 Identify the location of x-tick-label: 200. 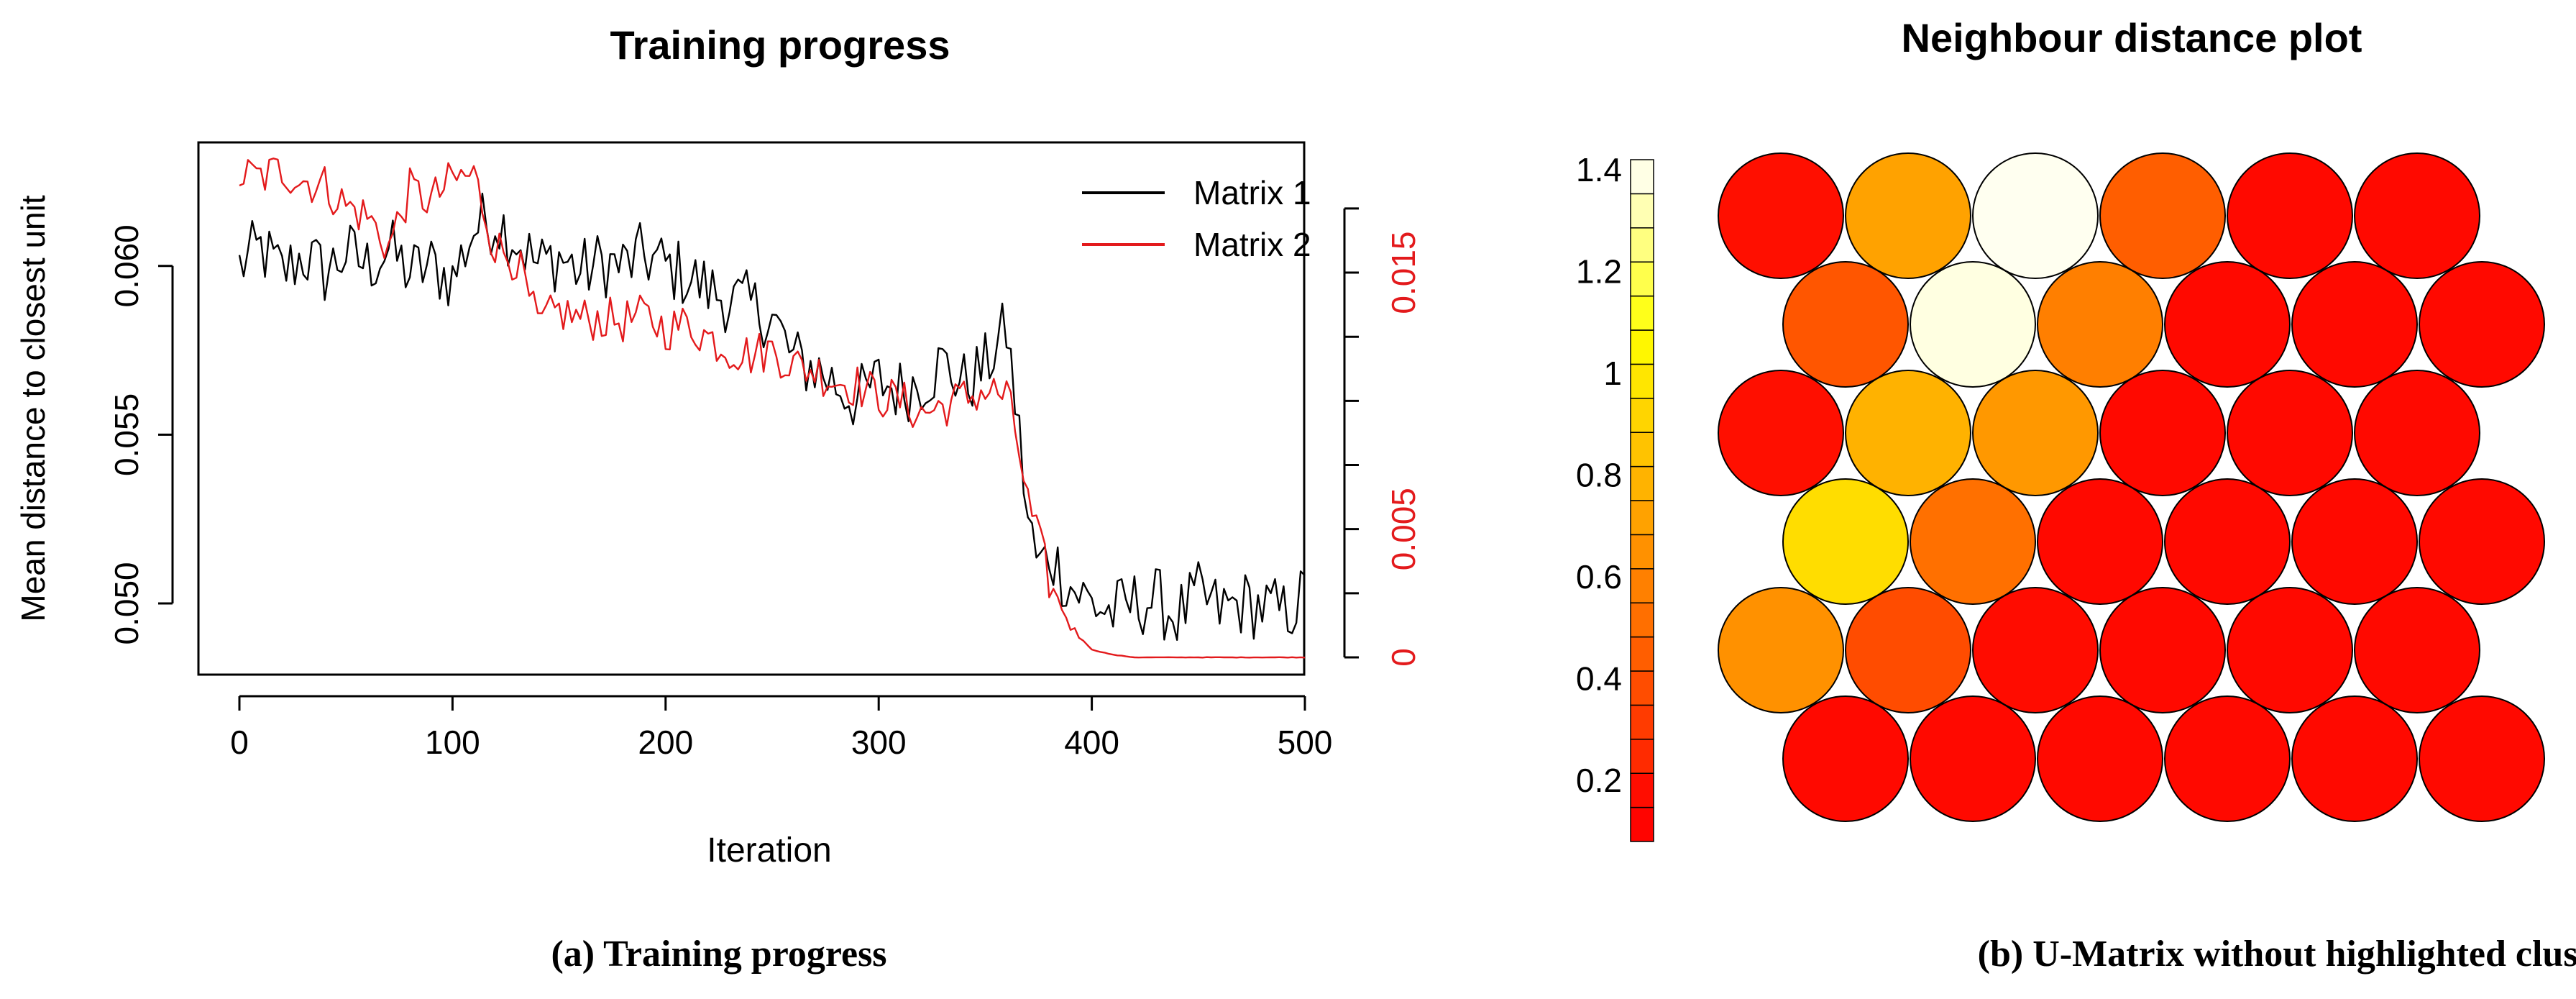
(665, 743).